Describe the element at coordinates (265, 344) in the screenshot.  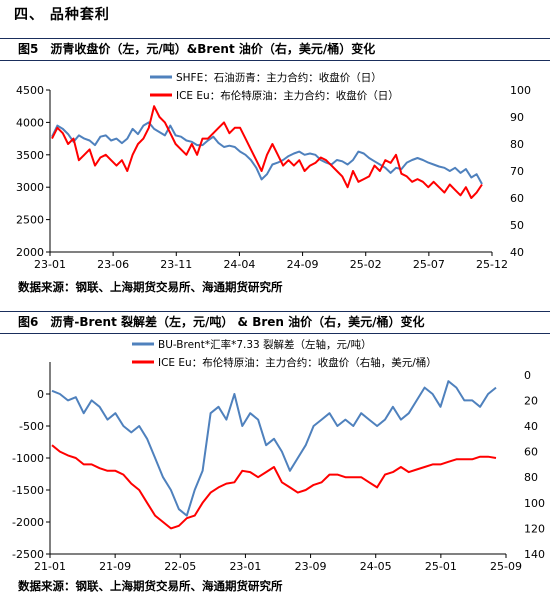
I see `legend-label-1: BU-Brent*汇率*7.33 裂解差（左轴，元/吨）` at that location.